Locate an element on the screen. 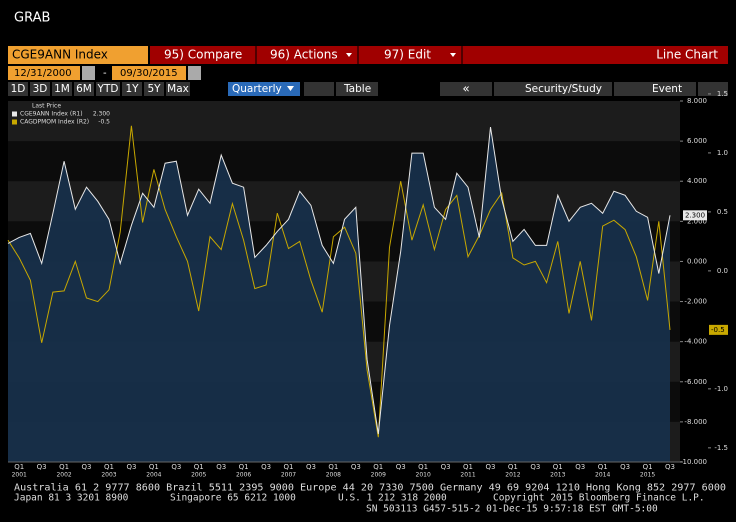  collapse-icon: « is located at coordinates (465, 89).